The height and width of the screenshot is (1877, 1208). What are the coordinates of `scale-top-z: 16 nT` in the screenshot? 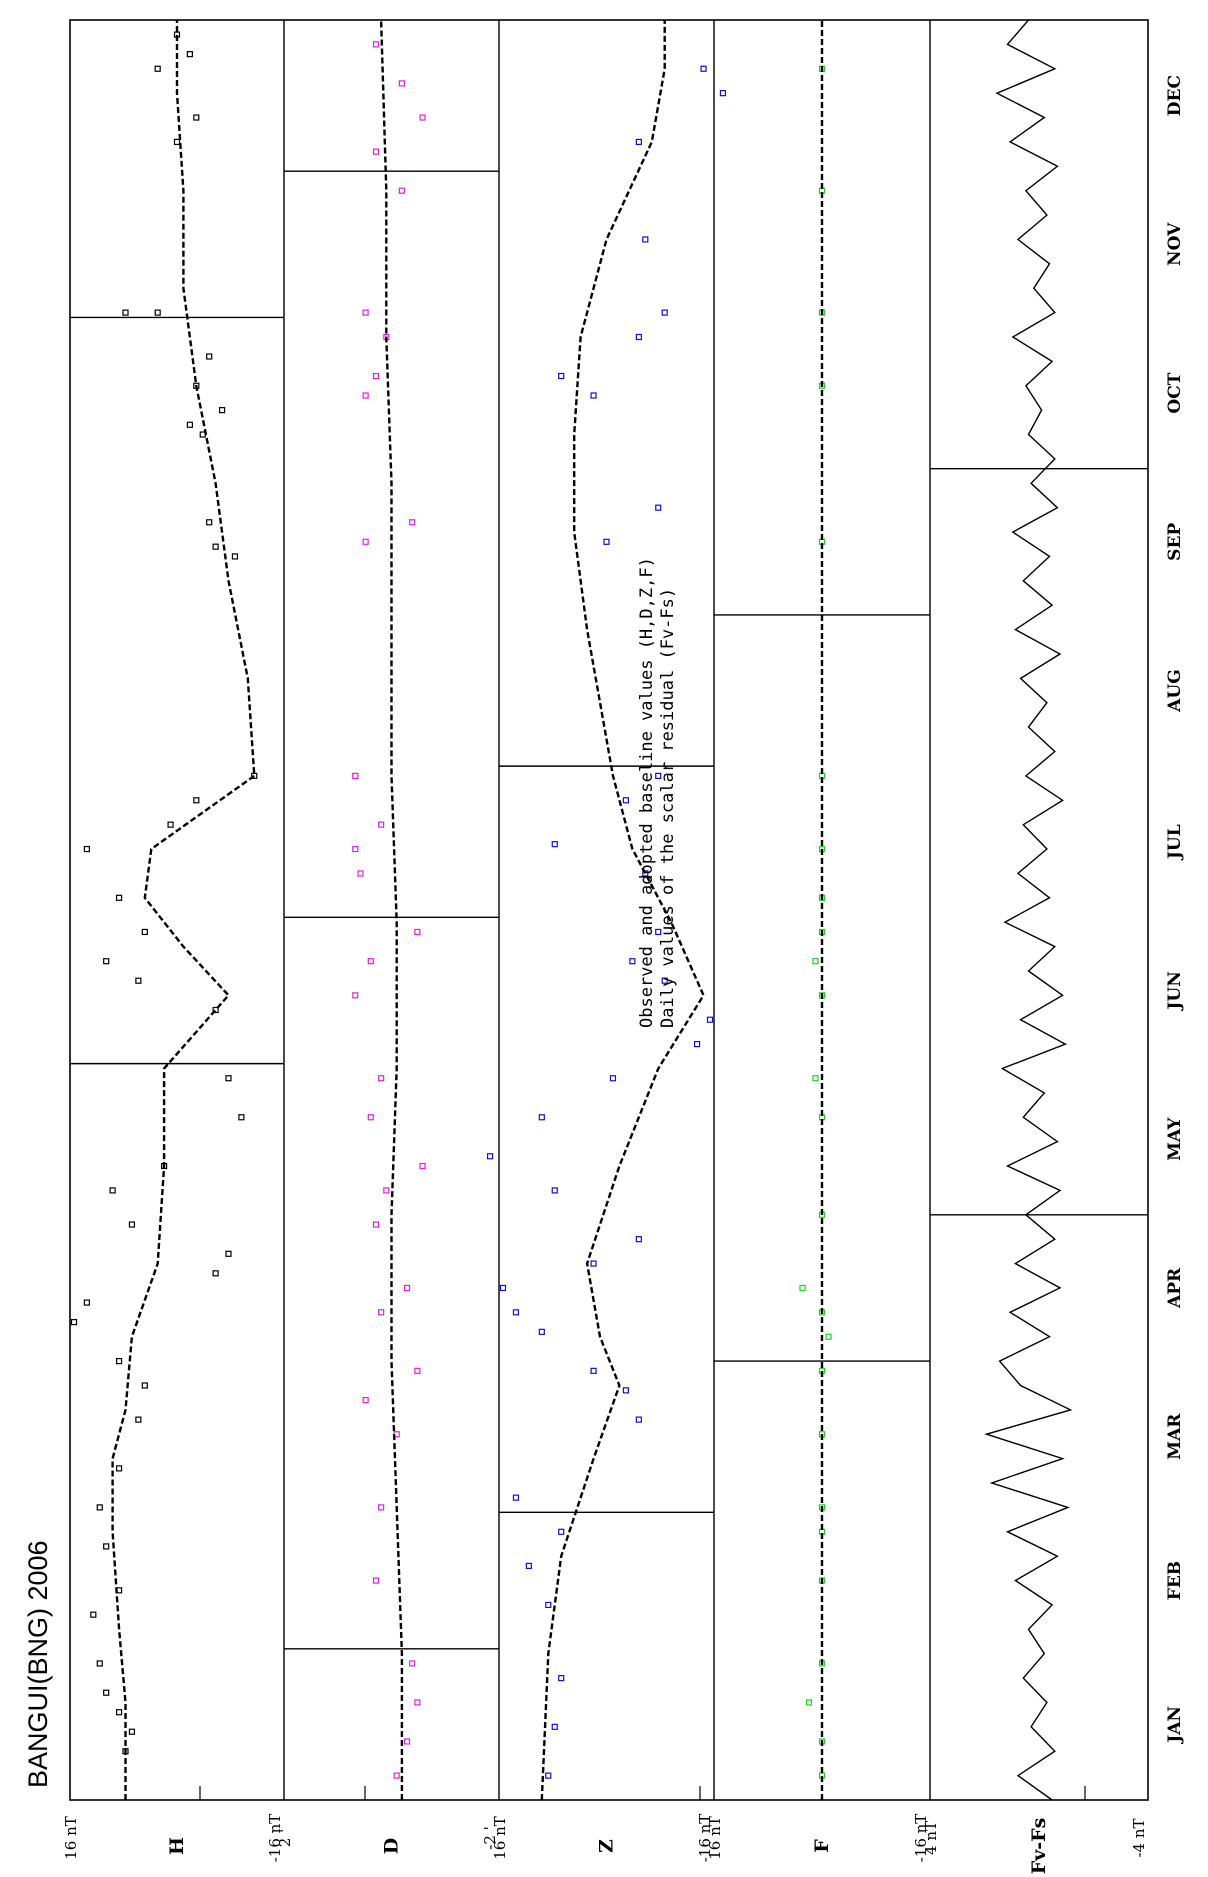 It's located at (500, 1838).